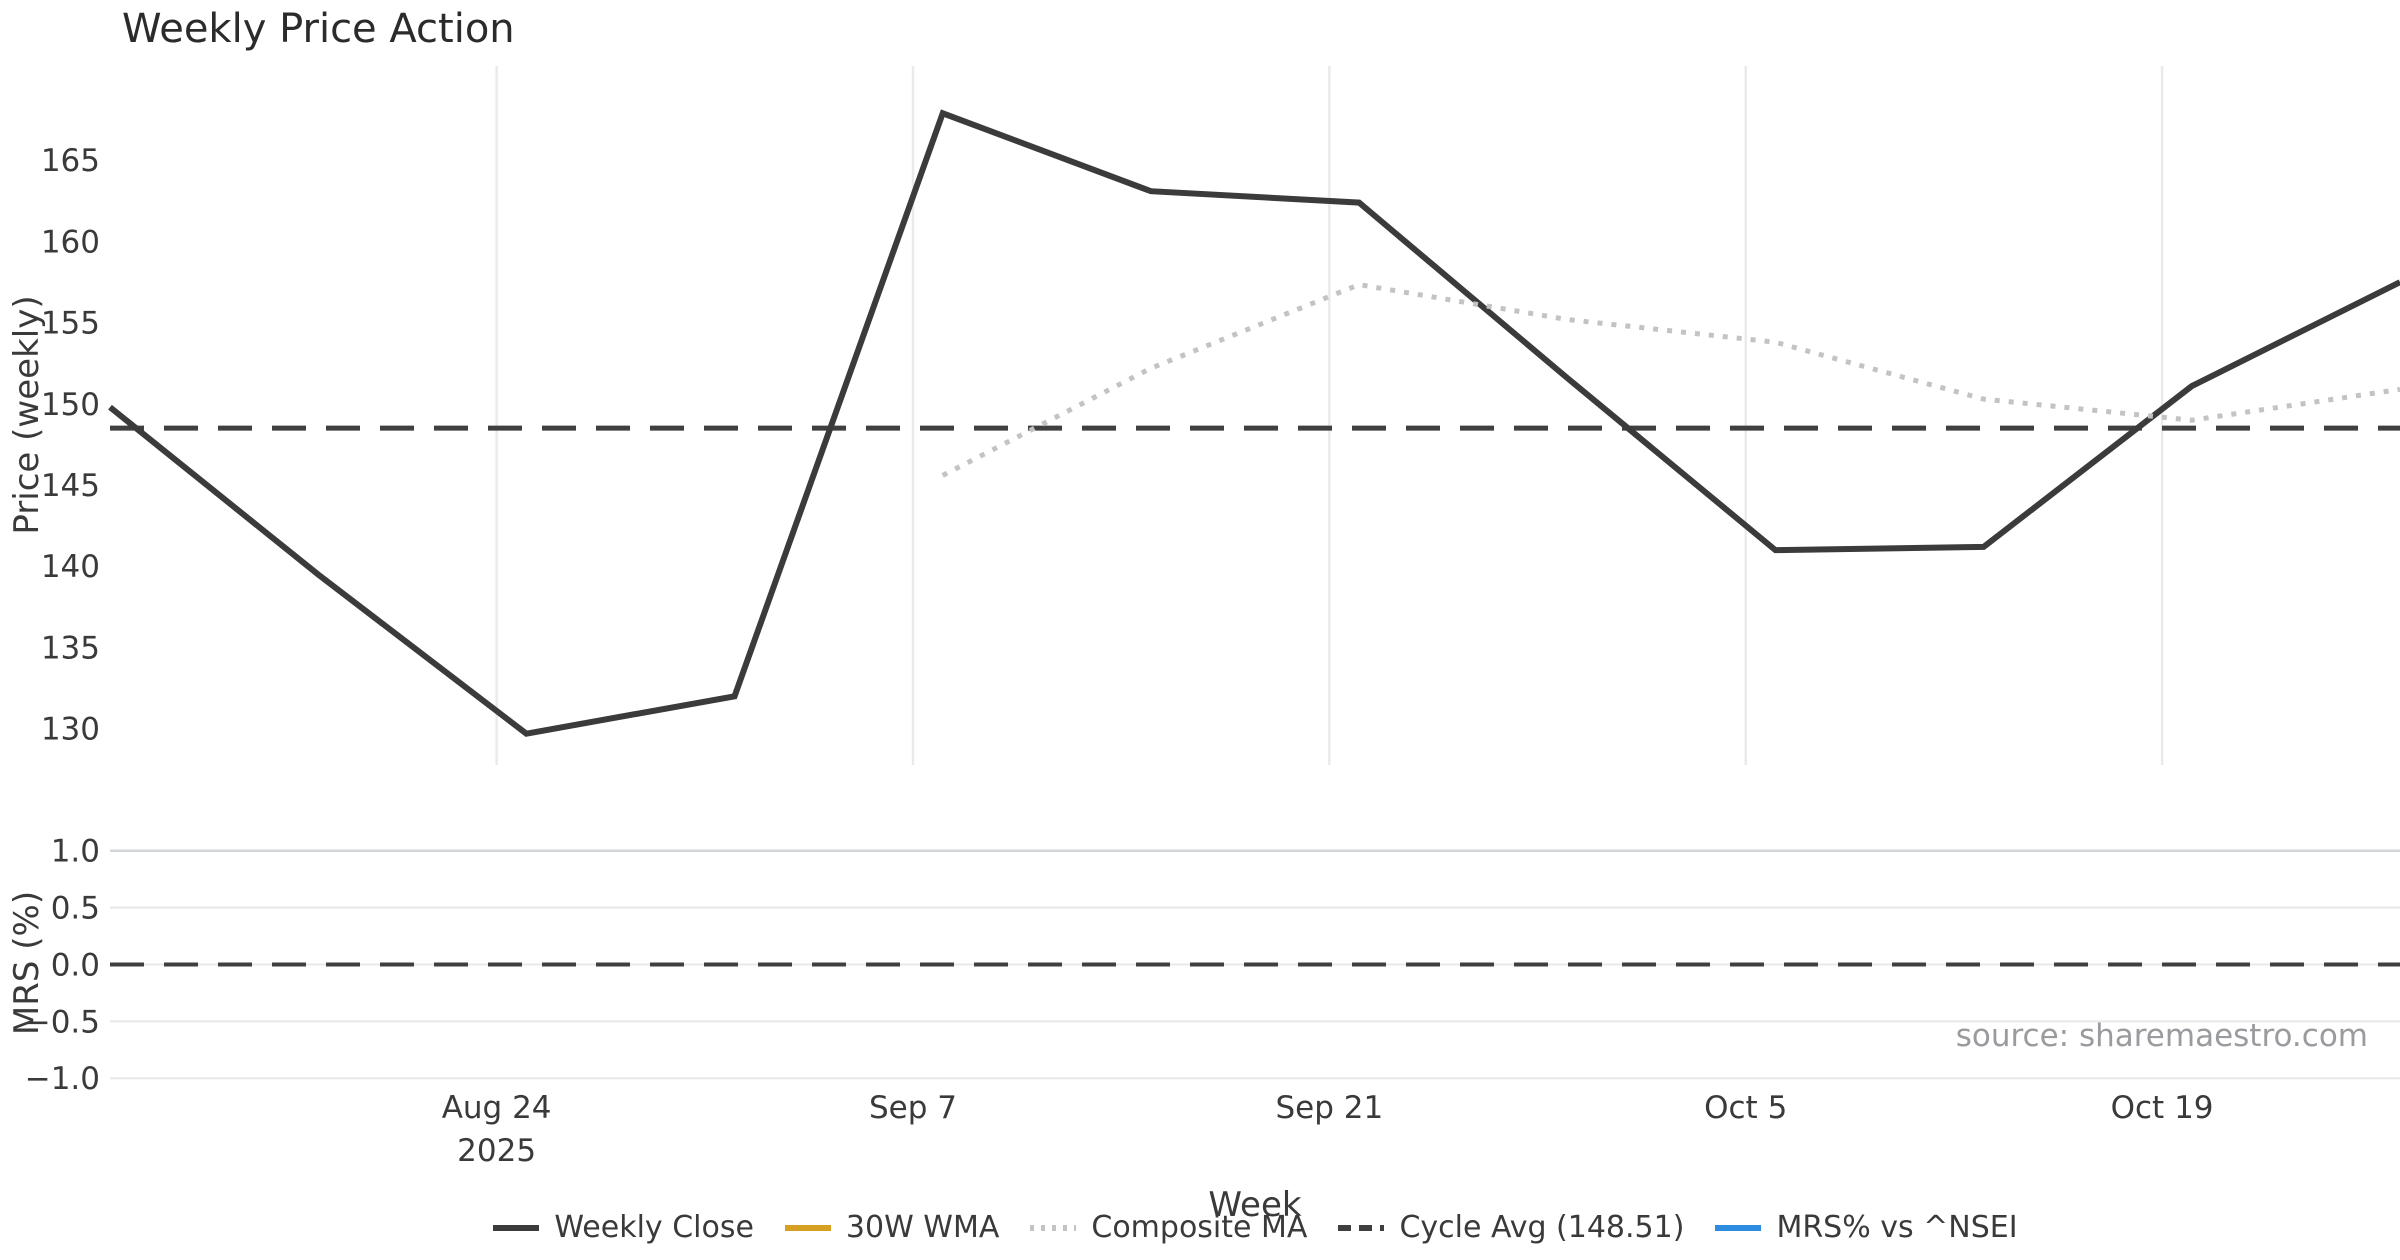  I want to click on price-y-tick-label: 145, so click(70, 486).